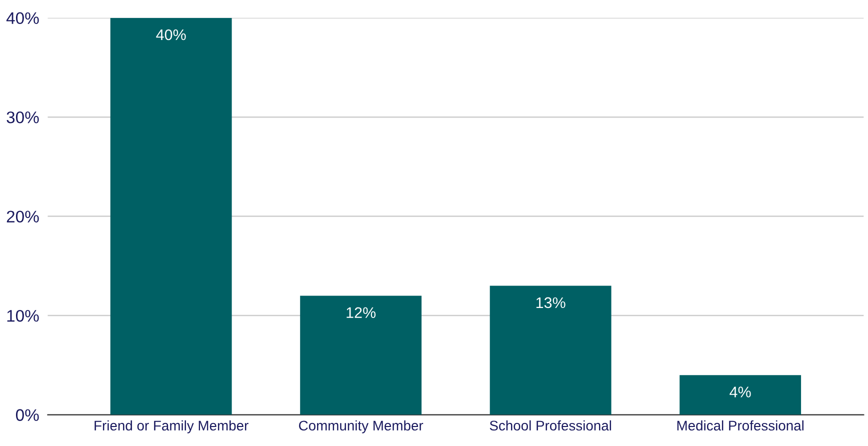  What do you see at coordinates (23, 316) in the screenshot?
I see `y-tick-label: 10%` at bounding box center [23, 316].